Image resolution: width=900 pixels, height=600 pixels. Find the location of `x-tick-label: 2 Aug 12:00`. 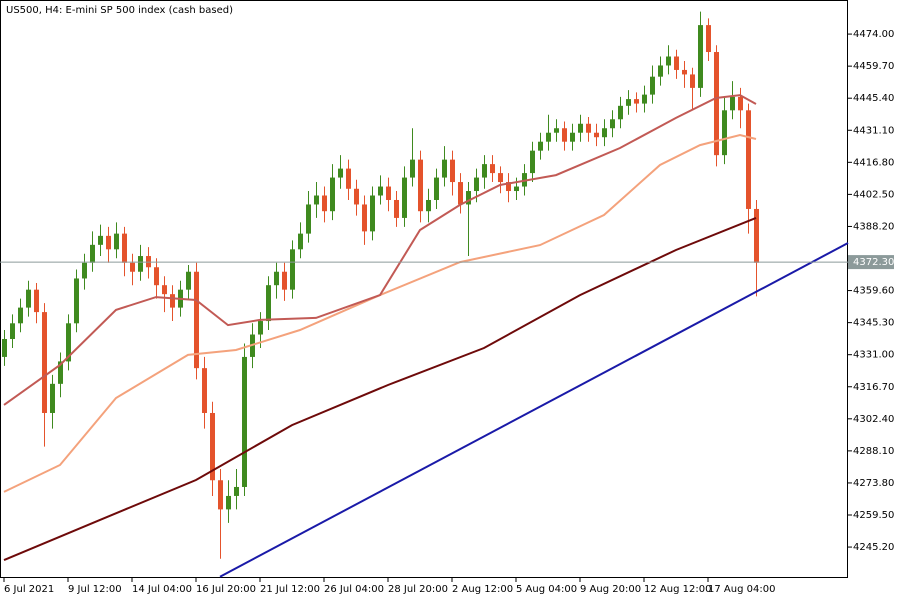

x-tick-label: 2 Aug 12:00 is located at coordinates (482, 589).